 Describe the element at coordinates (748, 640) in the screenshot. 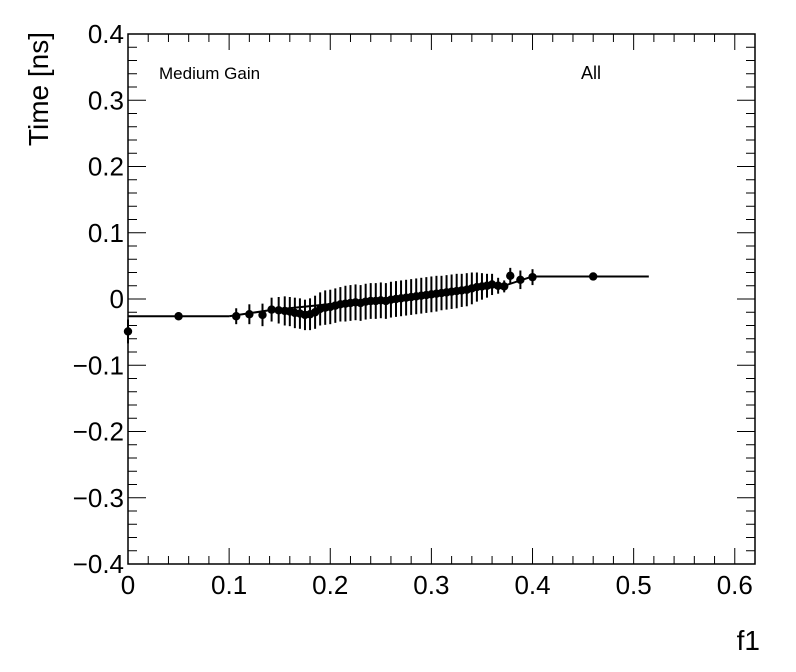

I see `x-axis-title: f1` at that location.